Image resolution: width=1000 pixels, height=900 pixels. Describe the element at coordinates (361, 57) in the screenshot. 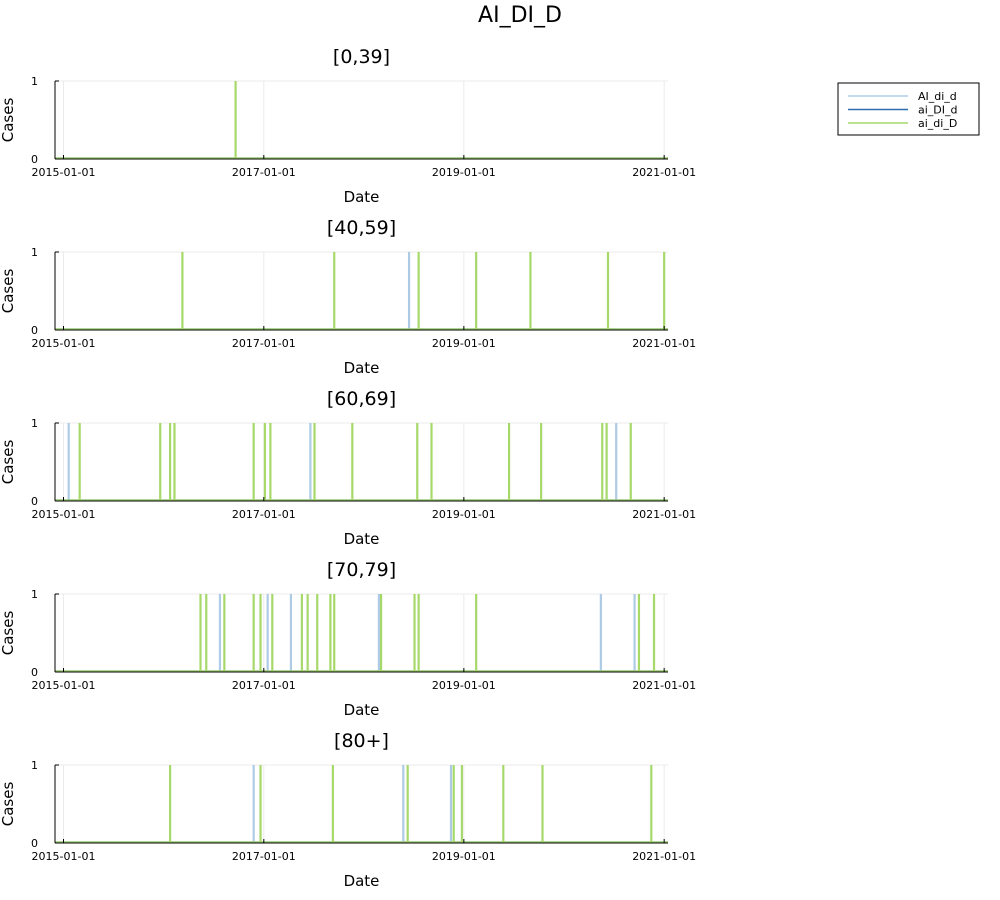

I see `subplot-title: [0,39]` at that location.